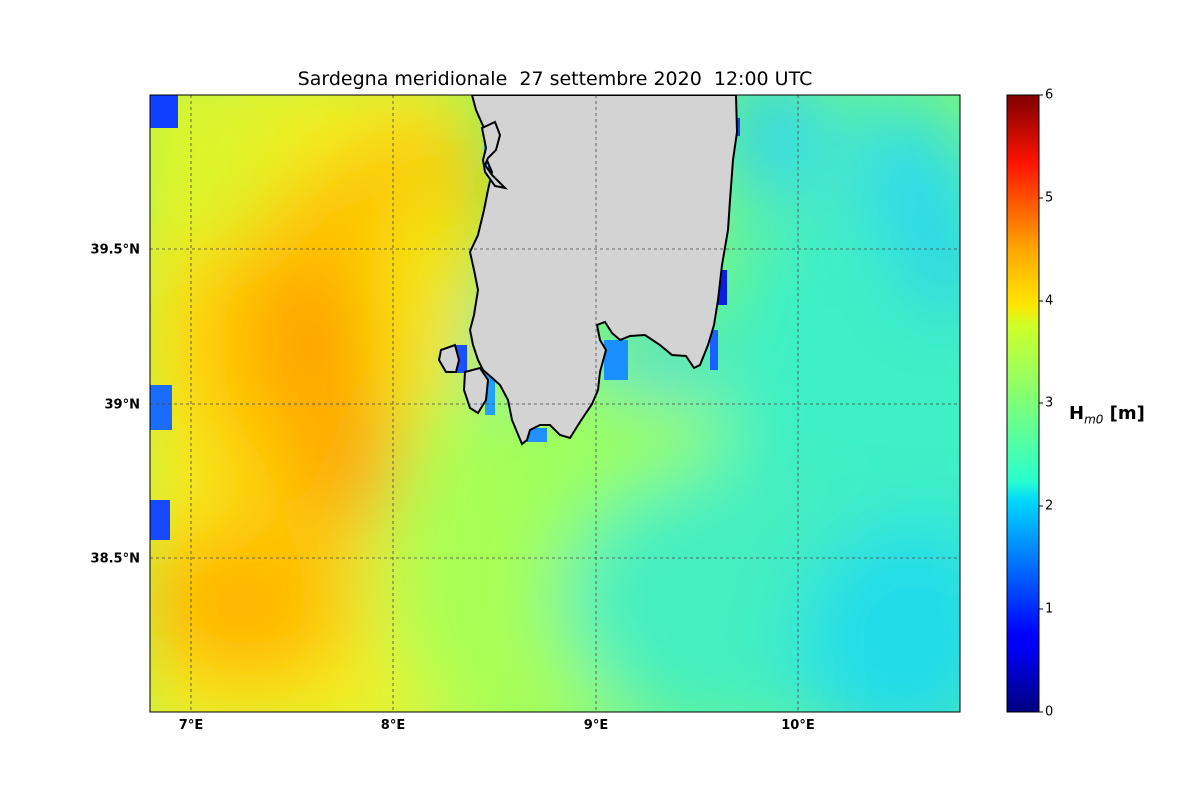 Image resolution: width=1200 pixels, height=800 pixels. What do you see at coordinates (476, 390) in the screenshot?
I see `sant-antioco-island` at bounding box center [476, 390].